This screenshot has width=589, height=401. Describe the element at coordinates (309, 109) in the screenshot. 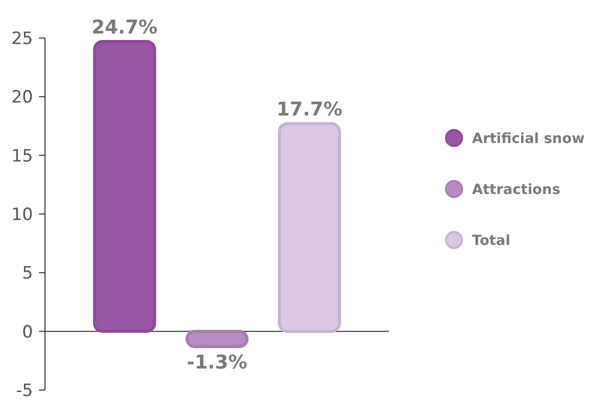

I see `data-label: 17.7%` at that location.